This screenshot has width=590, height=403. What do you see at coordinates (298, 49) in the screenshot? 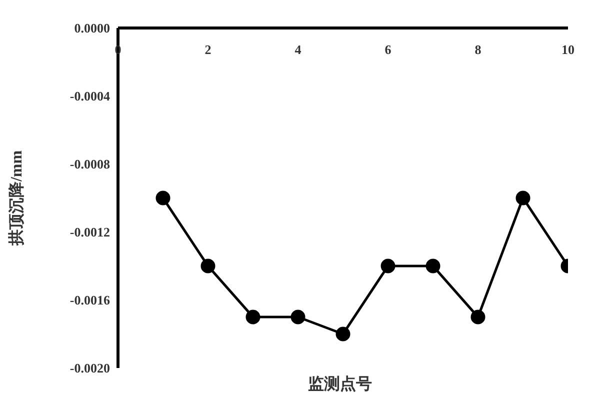
I see `x-tick-label: 4` at bounding box center [298, 49].